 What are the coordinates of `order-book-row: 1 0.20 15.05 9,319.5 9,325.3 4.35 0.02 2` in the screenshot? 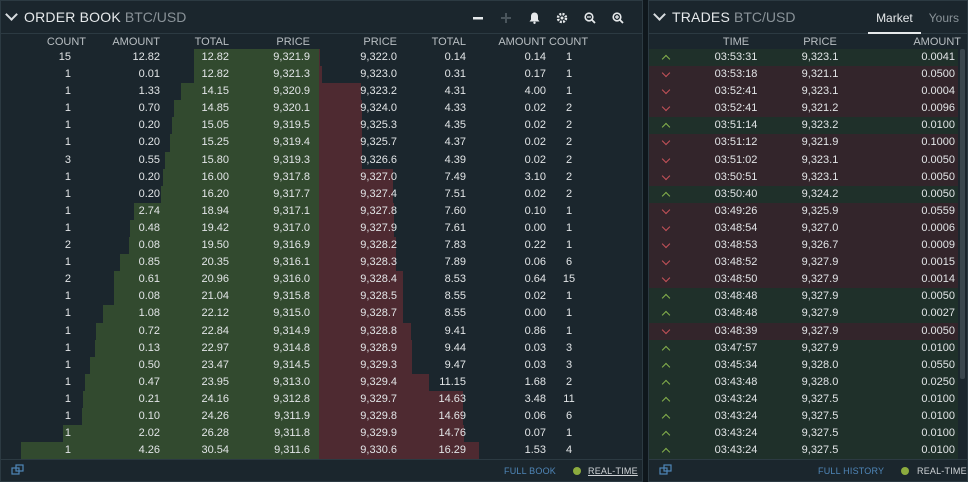 It's located at (321, 126).